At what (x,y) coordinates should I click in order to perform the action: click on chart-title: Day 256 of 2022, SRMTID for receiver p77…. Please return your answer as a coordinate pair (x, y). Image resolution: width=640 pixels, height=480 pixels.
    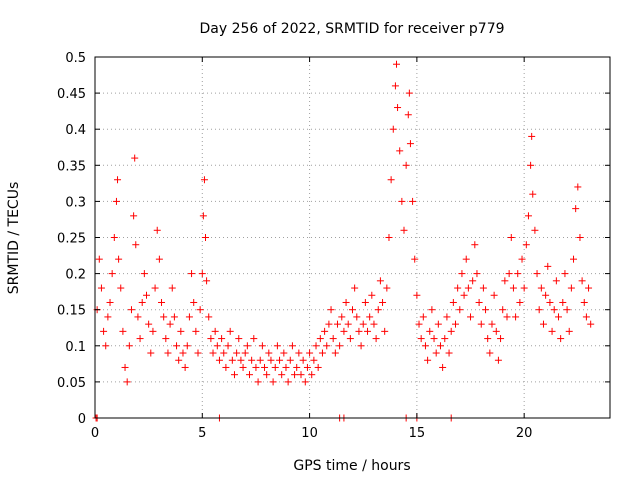
    Looking at the image, I should click on (351, 29).